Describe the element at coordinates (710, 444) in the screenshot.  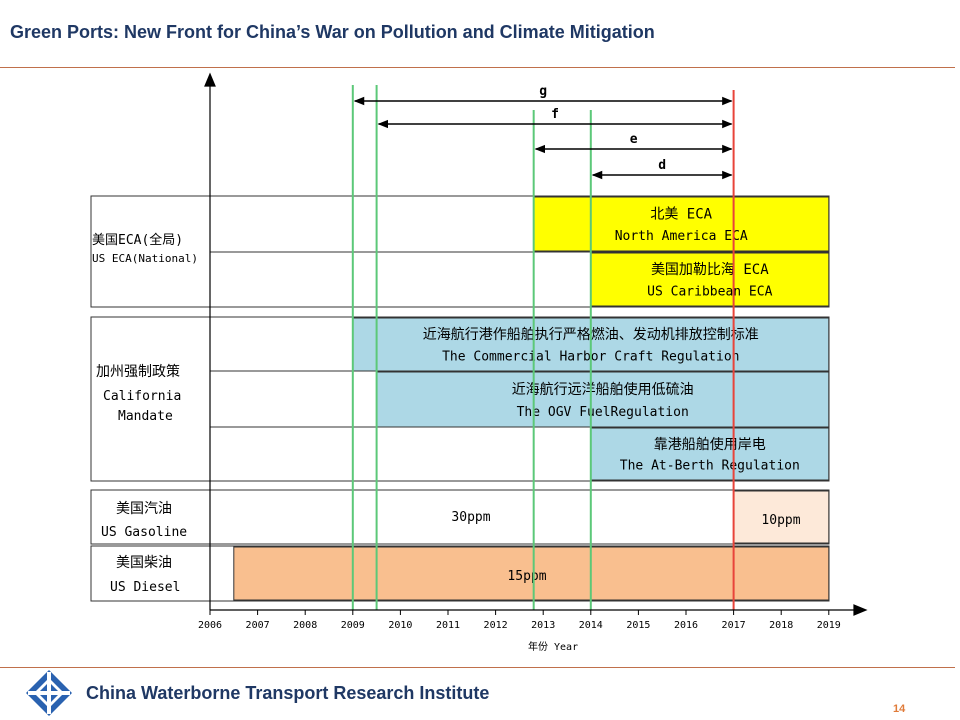
I see `at-berth-label-zh: 靠港船舶使用岸电` at that location.